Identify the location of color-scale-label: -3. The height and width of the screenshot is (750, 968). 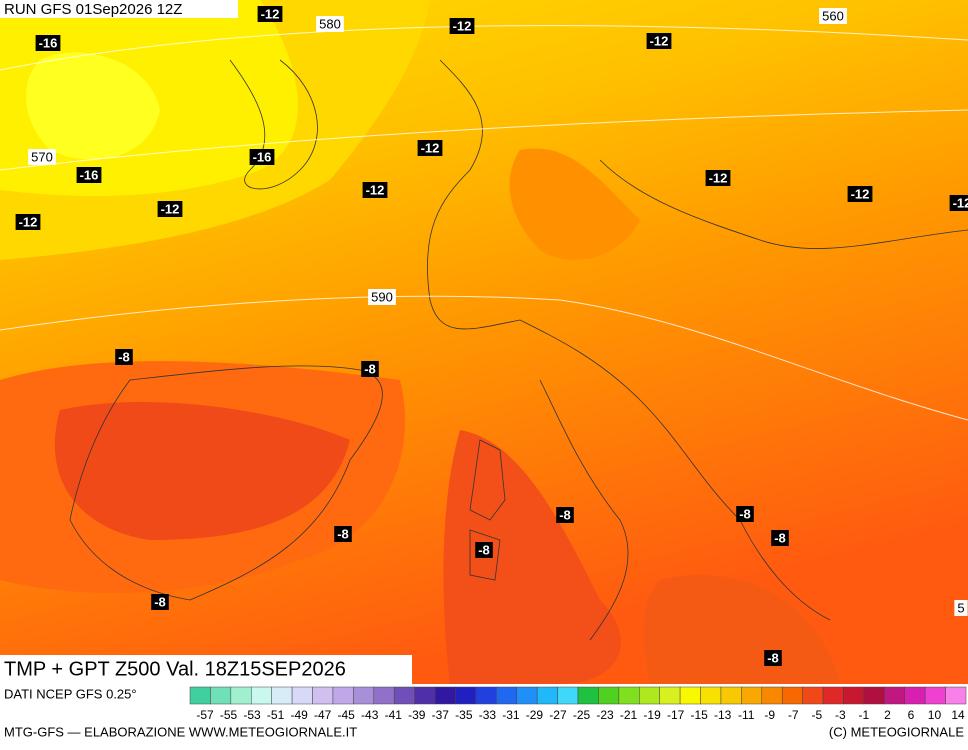
(840, 715).